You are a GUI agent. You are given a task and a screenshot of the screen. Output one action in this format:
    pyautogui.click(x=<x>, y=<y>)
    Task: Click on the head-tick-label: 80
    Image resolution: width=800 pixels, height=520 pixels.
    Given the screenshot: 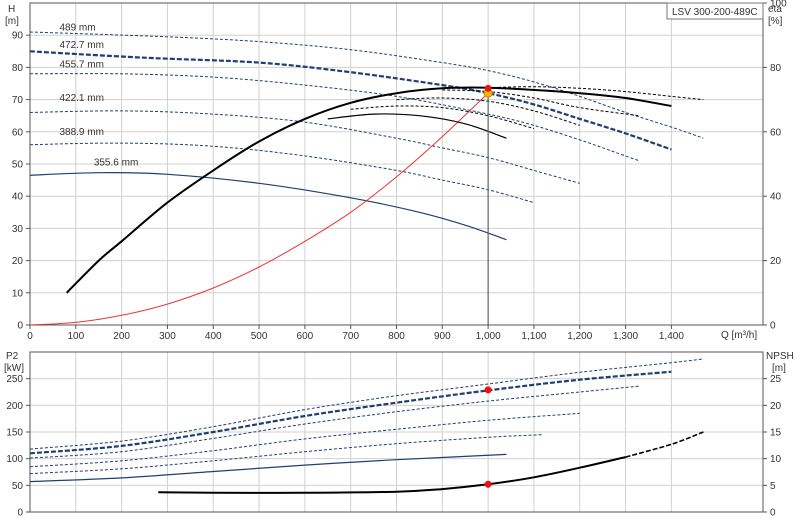 What is the action you would take?
    pyautogui.click(x=18, y=68)
    